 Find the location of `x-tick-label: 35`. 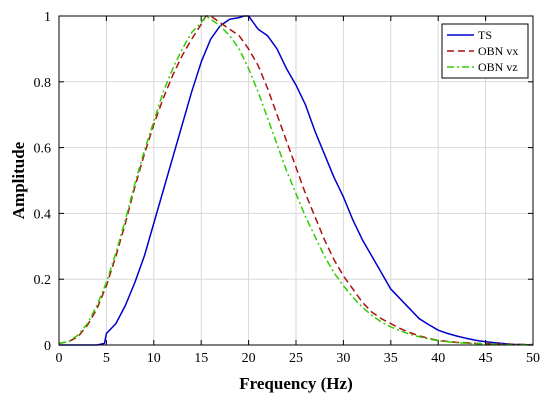

x-tick-label: 35 is located at coordinates (391, 358).